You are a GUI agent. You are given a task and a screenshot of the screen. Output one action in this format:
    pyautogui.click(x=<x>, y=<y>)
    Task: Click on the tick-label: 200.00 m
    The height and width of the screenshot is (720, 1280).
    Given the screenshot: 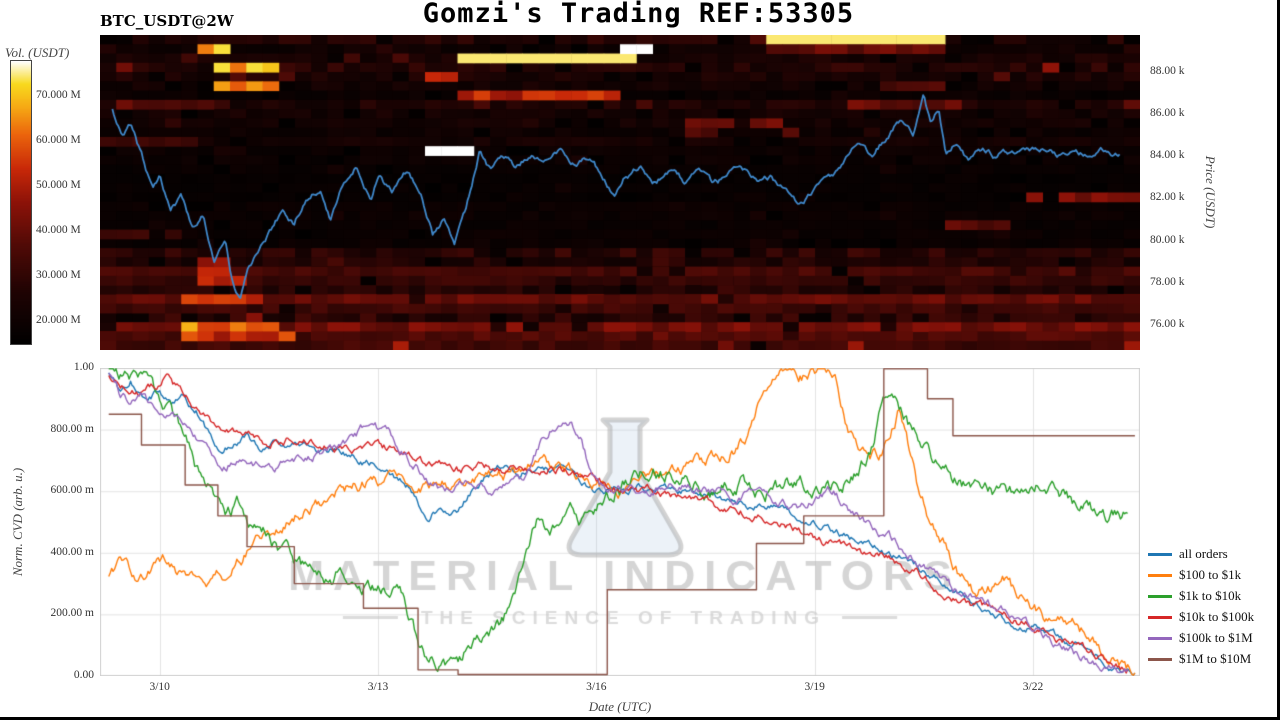 What is the action you would take?
    pyautogui.click(x=72, y=613)
    